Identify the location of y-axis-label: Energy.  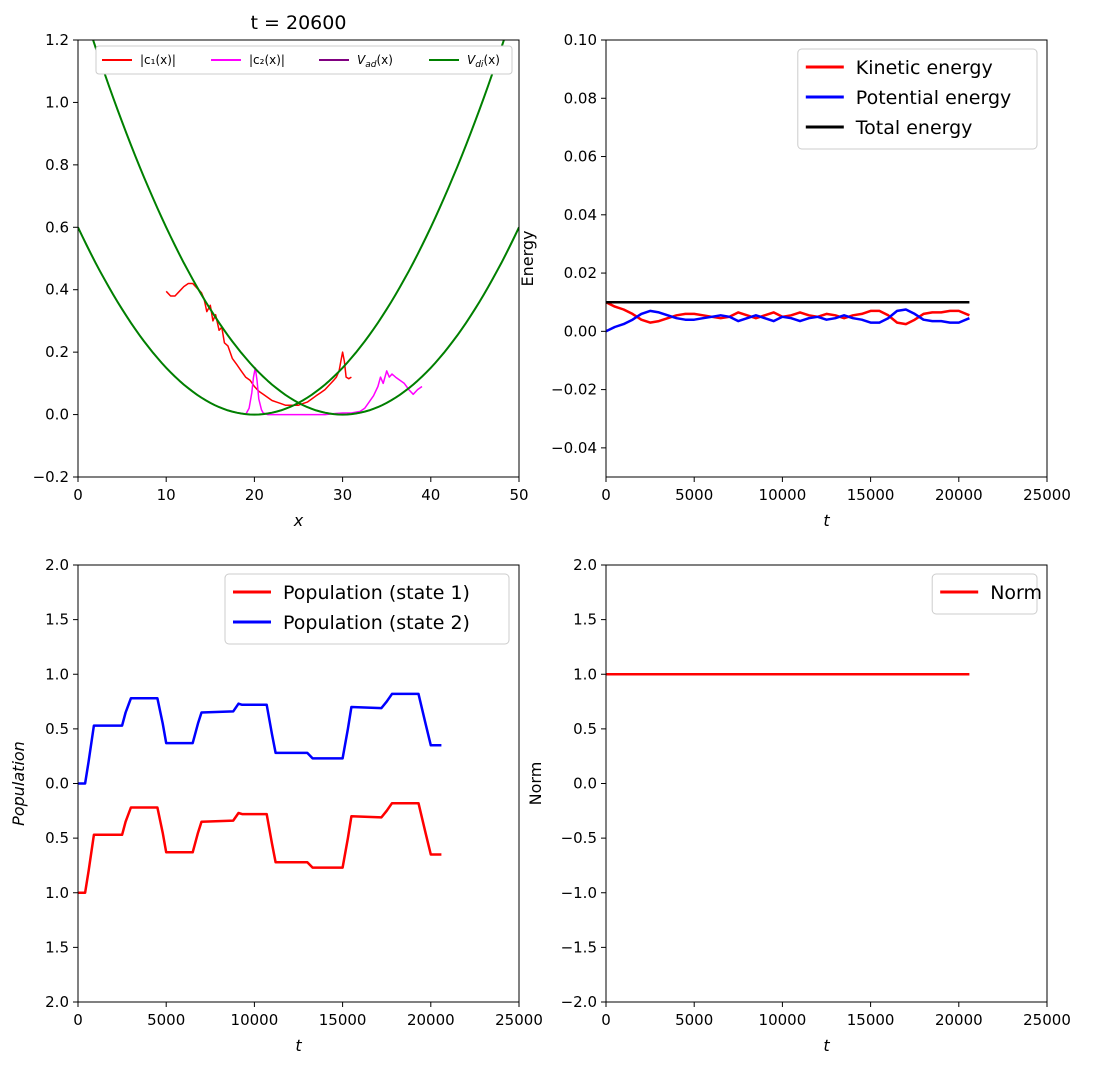
(527, 258).